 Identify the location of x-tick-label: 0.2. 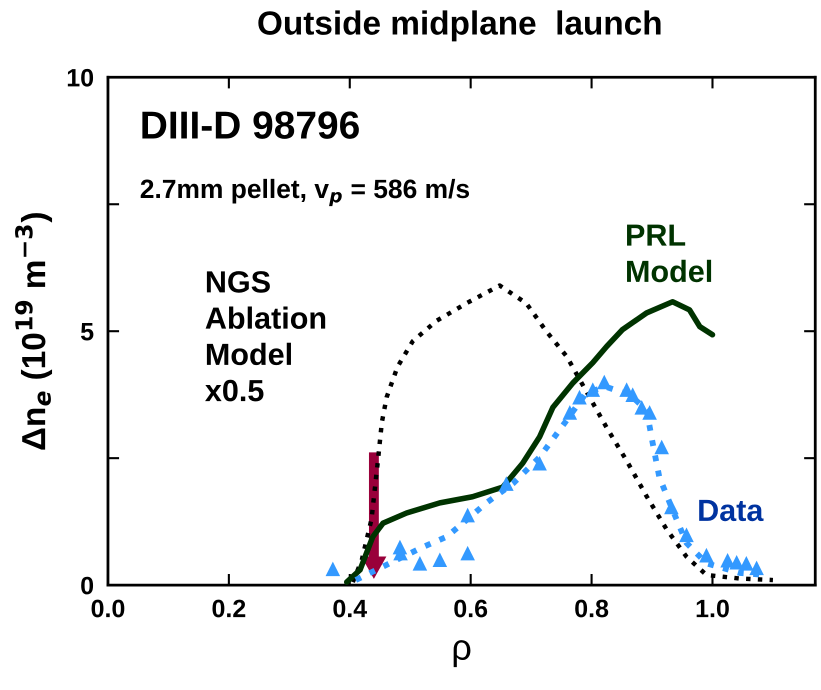
(229, 609).